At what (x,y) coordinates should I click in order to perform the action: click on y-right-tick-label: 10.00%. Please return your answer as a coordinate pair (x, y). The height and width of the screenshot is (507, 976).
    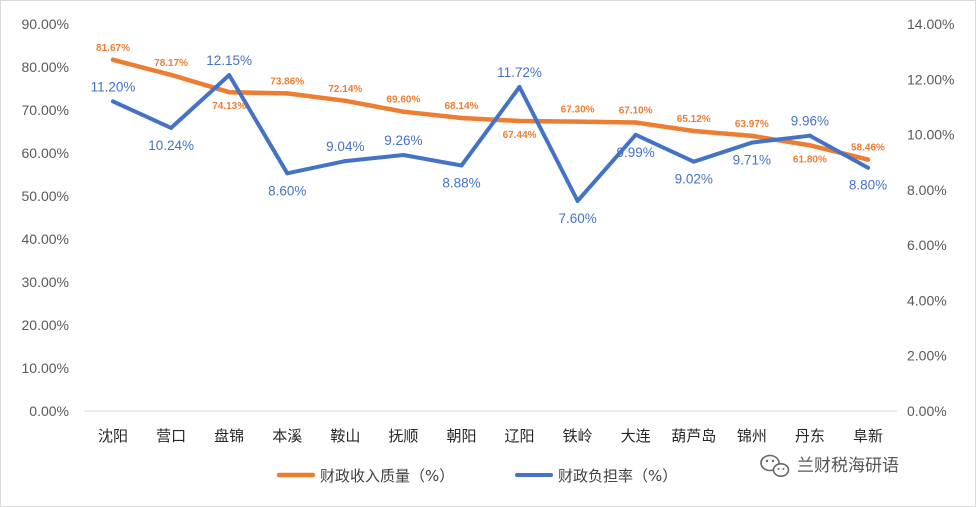
    Looking at the image, I should click on (930, 135).